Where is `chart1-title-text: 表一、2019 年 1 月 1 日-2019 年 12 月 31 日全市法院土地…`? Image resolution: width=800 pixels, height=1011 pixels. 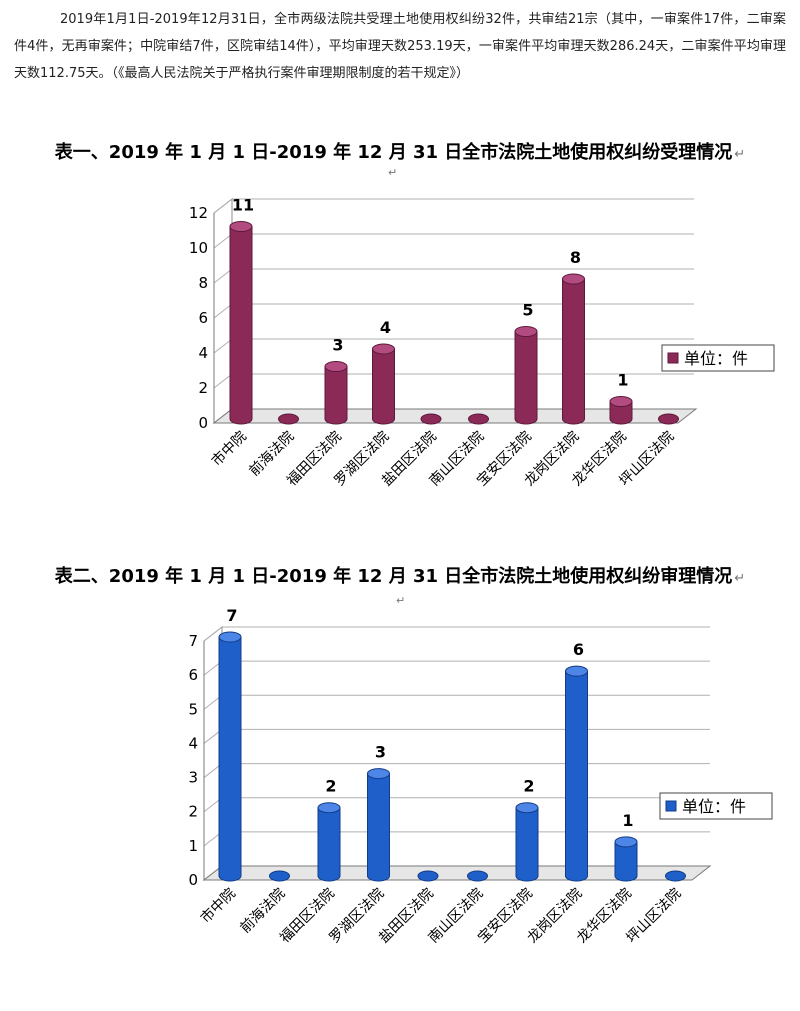
chart1-title-text: 表一、2019 年 1 月 1 日-2019 年 12 月 31 日全市法院土地… is located at coordinates (393, 152).